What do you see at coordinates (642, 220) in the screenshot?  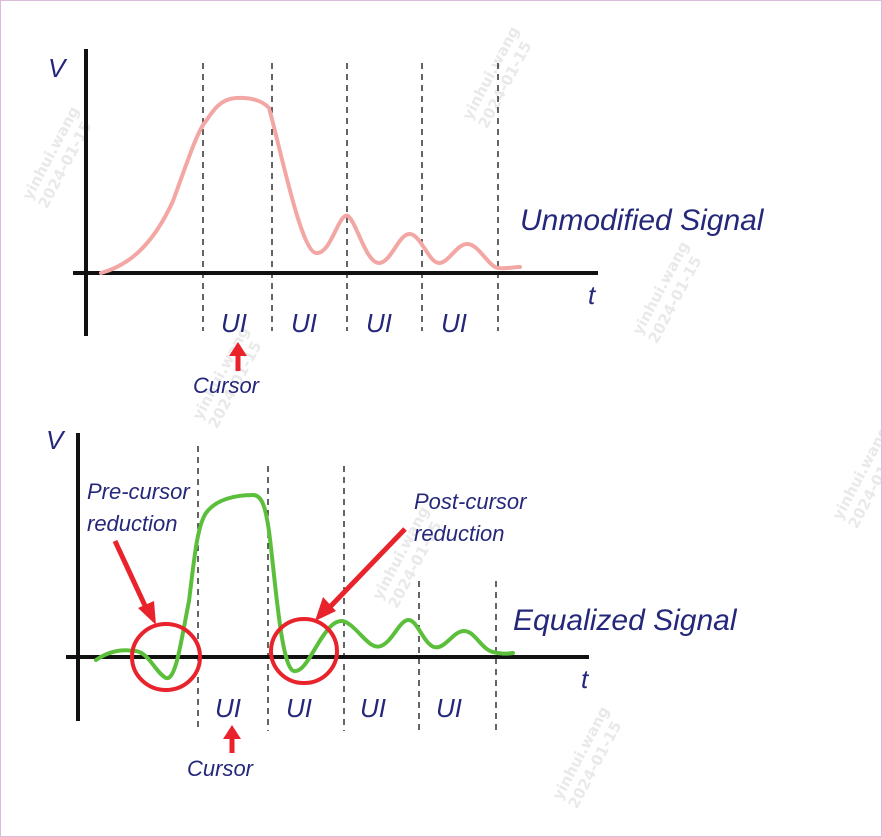 I see `signal-label: Unmodified Signal` at bounding box center [642, 220].